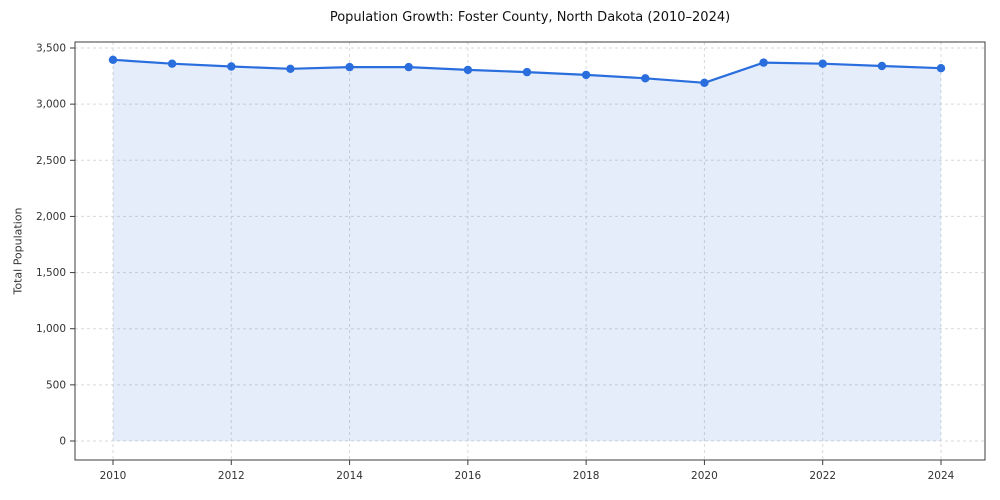  I want to click on y-tick-label: 3,000, so click(51, 105).